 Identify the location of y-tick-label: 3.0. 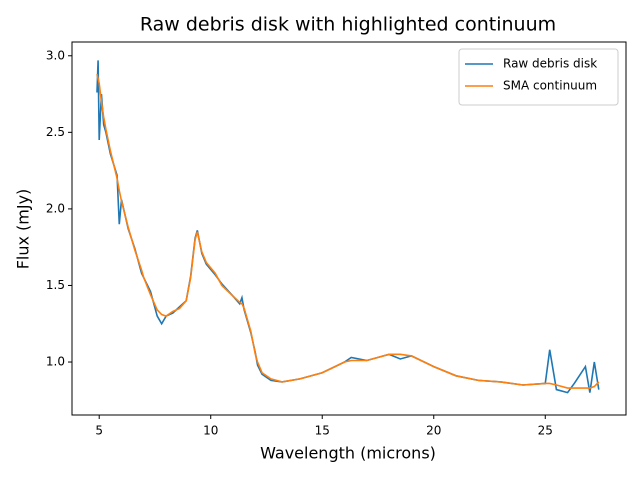
(55, 55).